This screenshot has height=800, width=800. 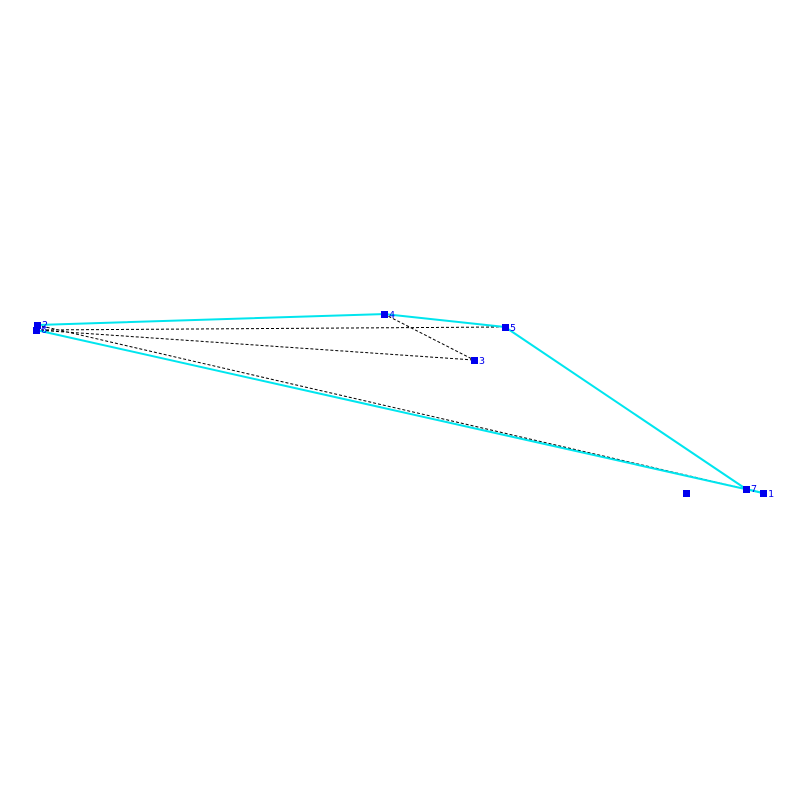 What do you see at coordinates (444, 320) in the screenshot?
I see `hull-edge-p4-p5` at bounding box center [444, 320].